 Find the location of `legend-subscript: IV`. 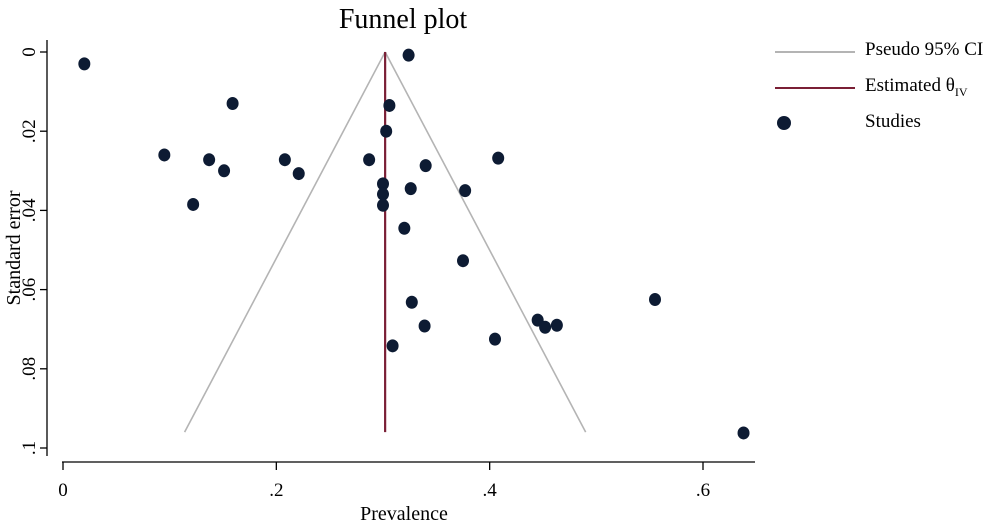

legend-subscript: IV is located at coordinates (961, 91).